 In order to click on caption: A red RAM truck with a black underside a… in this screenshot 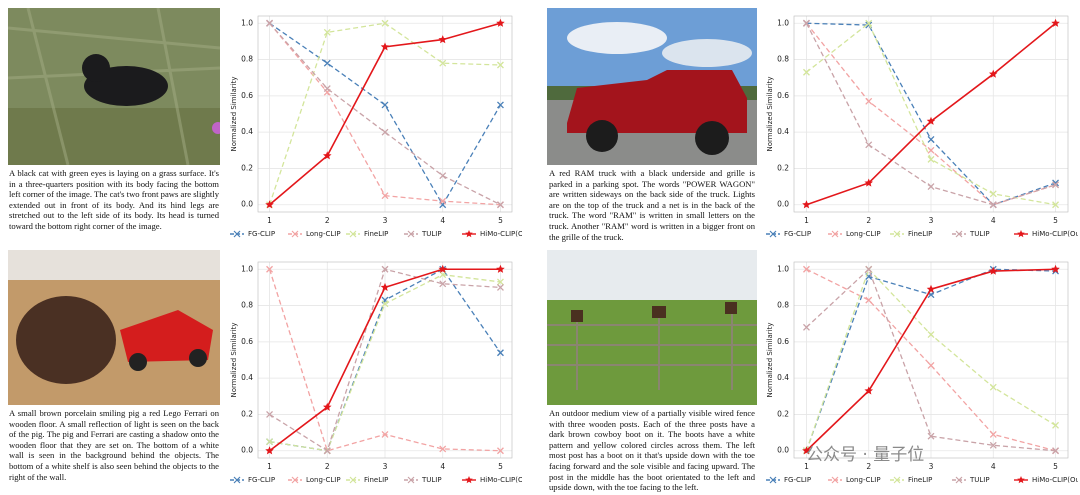, I will do `click(652, 205)`.